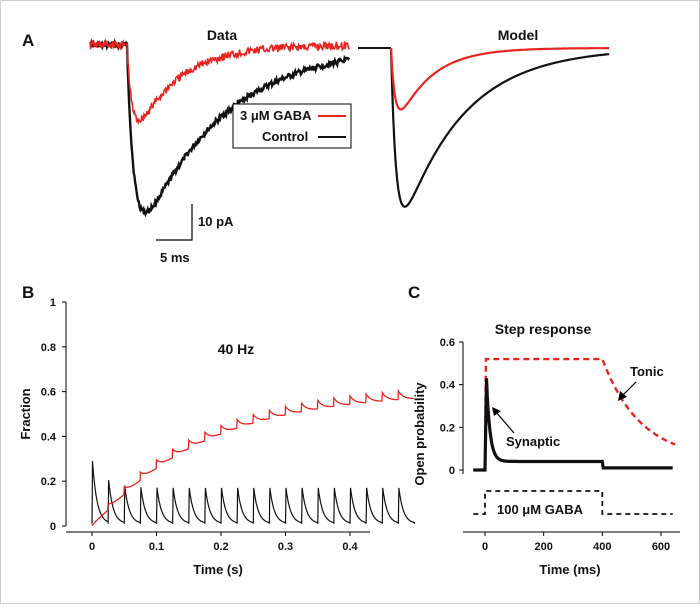  What do you see at coordinates (602, 547) in the screenshot?
I see `c-xtick-label: 400` at bounding box center [602, 547].